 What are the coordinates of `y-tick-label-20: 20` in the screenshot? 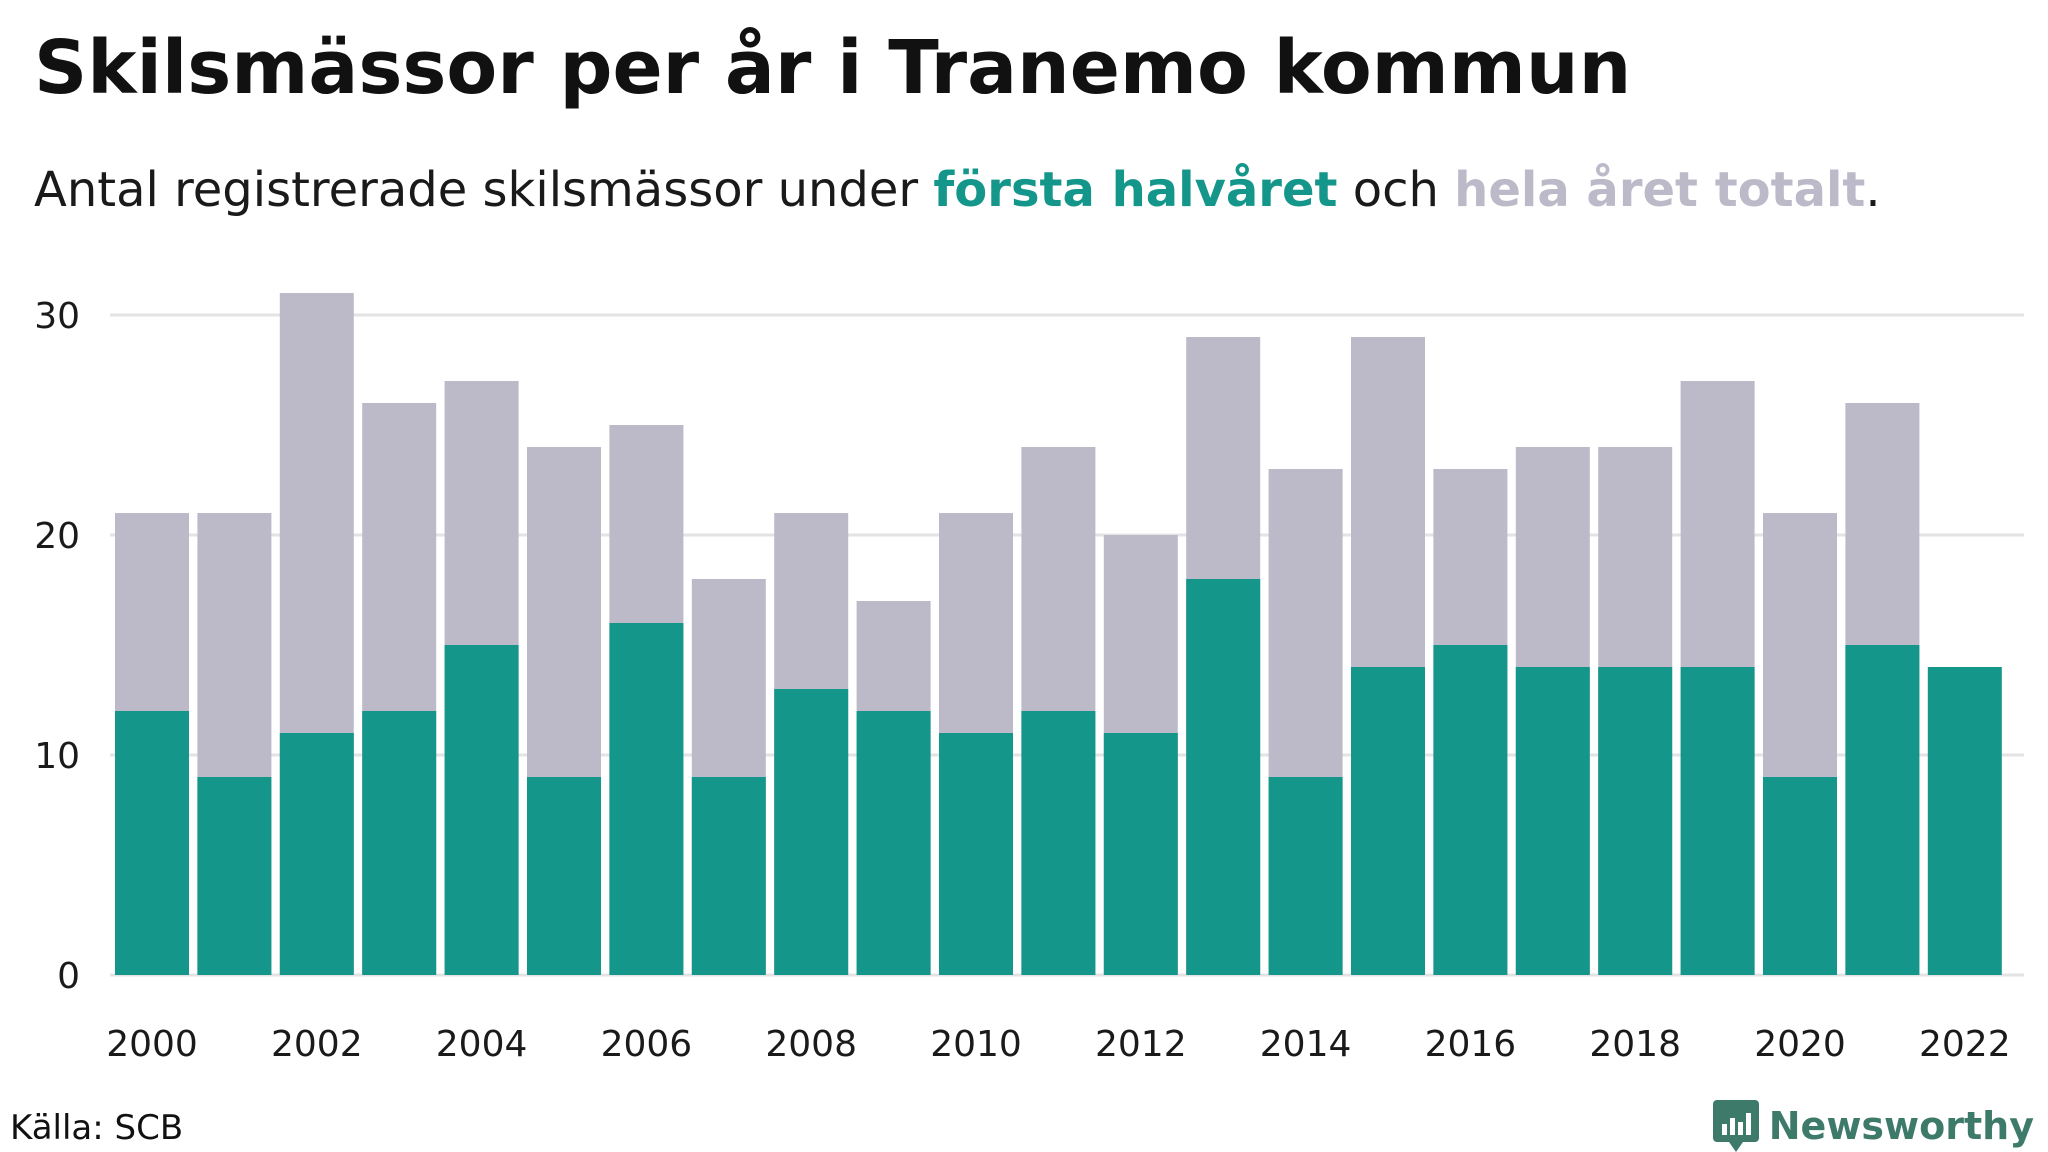 It's located at (57, 536).